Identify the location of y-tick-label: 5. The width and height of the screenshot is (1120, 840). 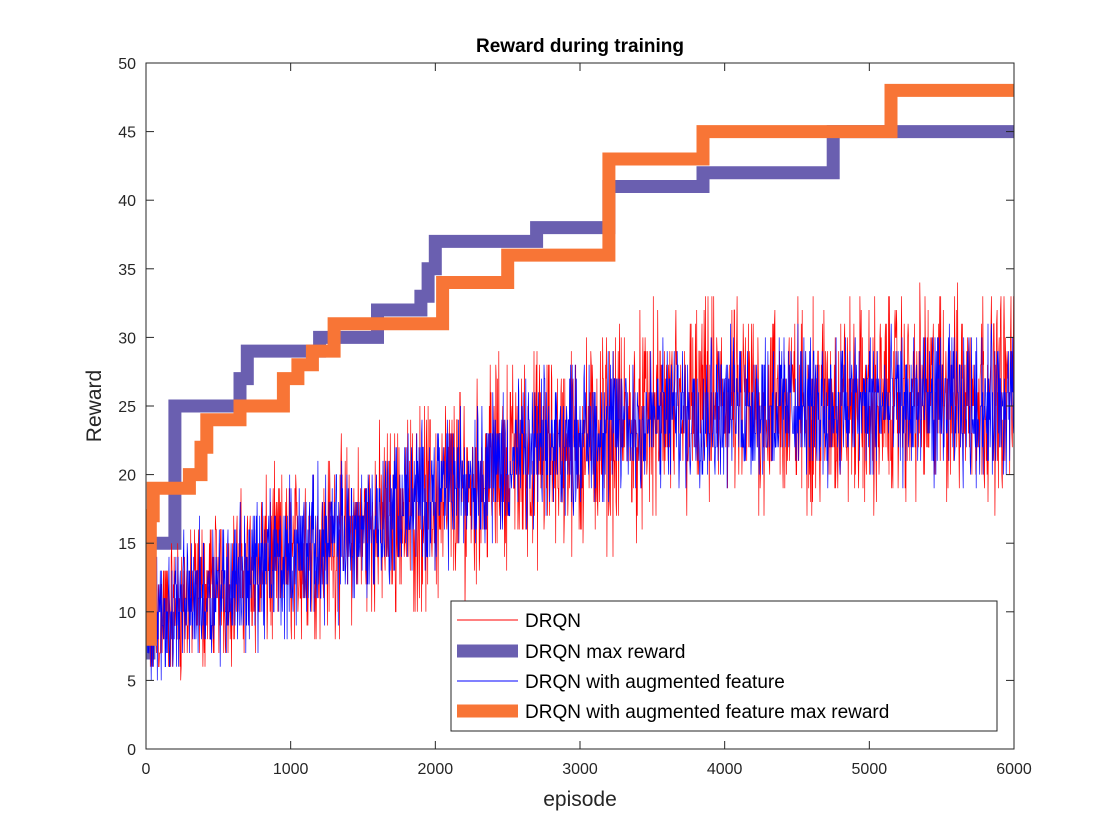
(131, 681).